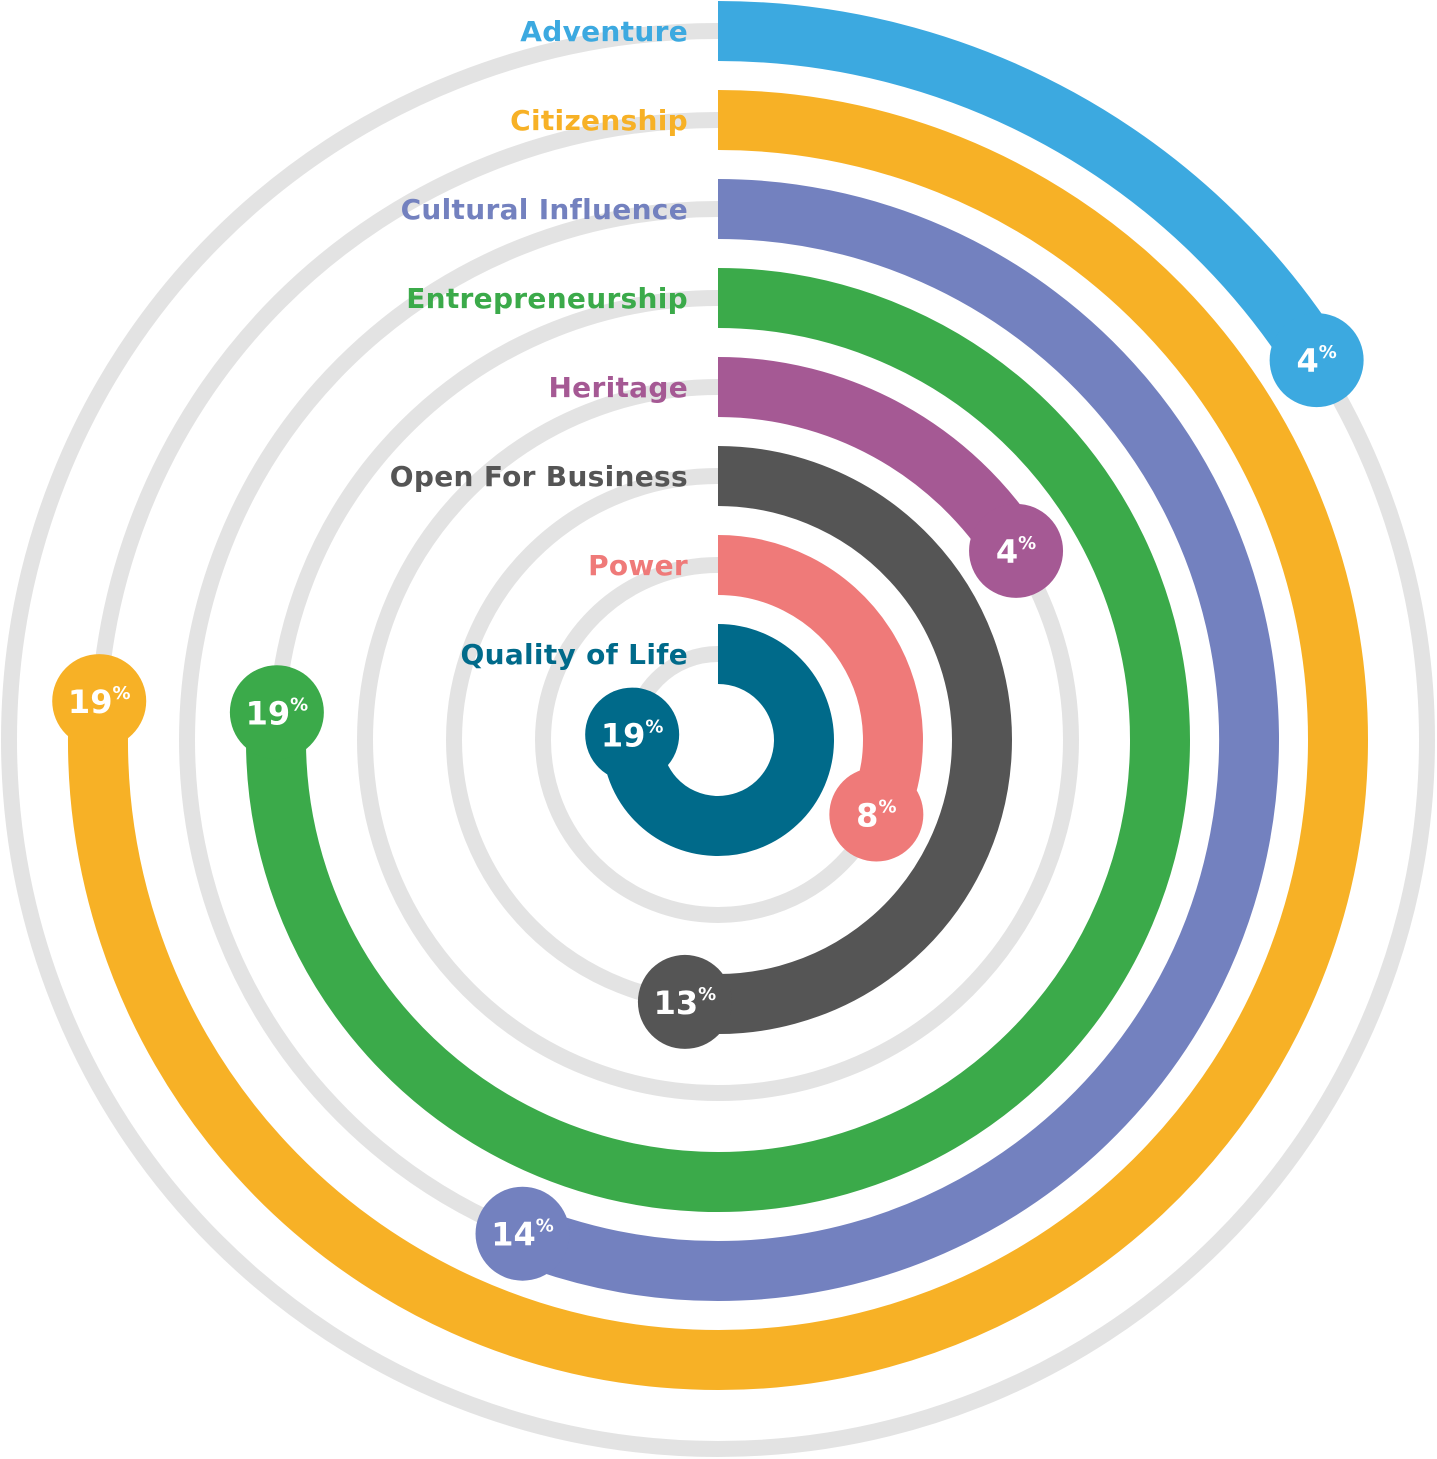  I want to click on bar-heritage, so click(879, 462).